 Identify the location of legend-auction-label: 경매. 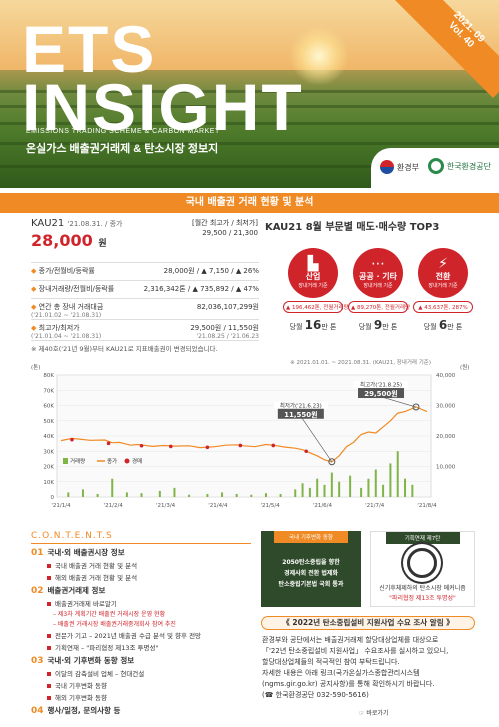
(137, 461).